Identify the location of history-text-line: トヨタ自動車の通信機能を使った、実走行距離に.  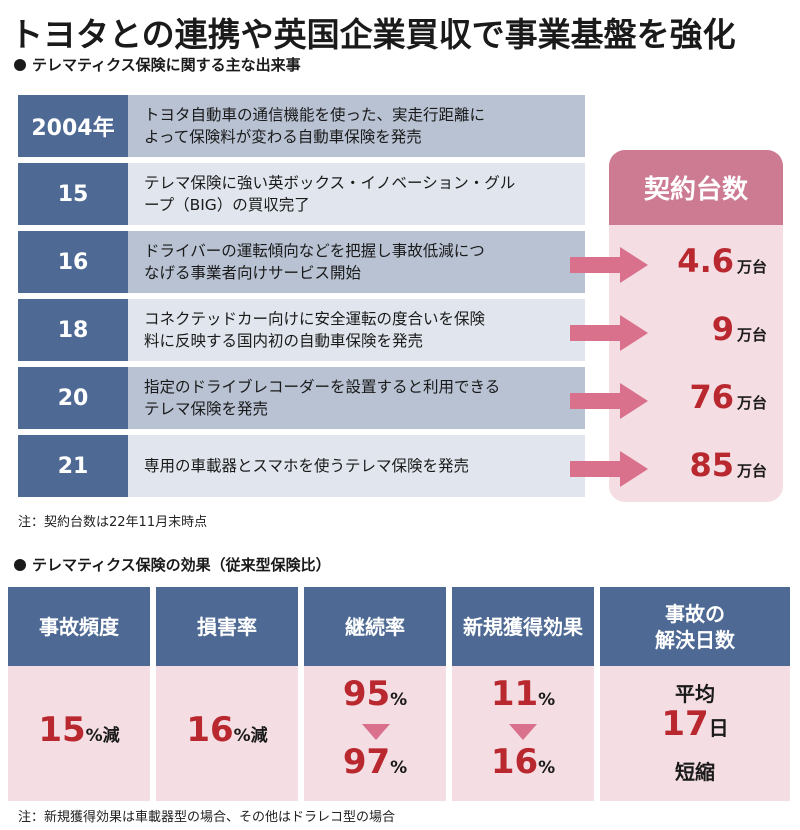
(315, 114).